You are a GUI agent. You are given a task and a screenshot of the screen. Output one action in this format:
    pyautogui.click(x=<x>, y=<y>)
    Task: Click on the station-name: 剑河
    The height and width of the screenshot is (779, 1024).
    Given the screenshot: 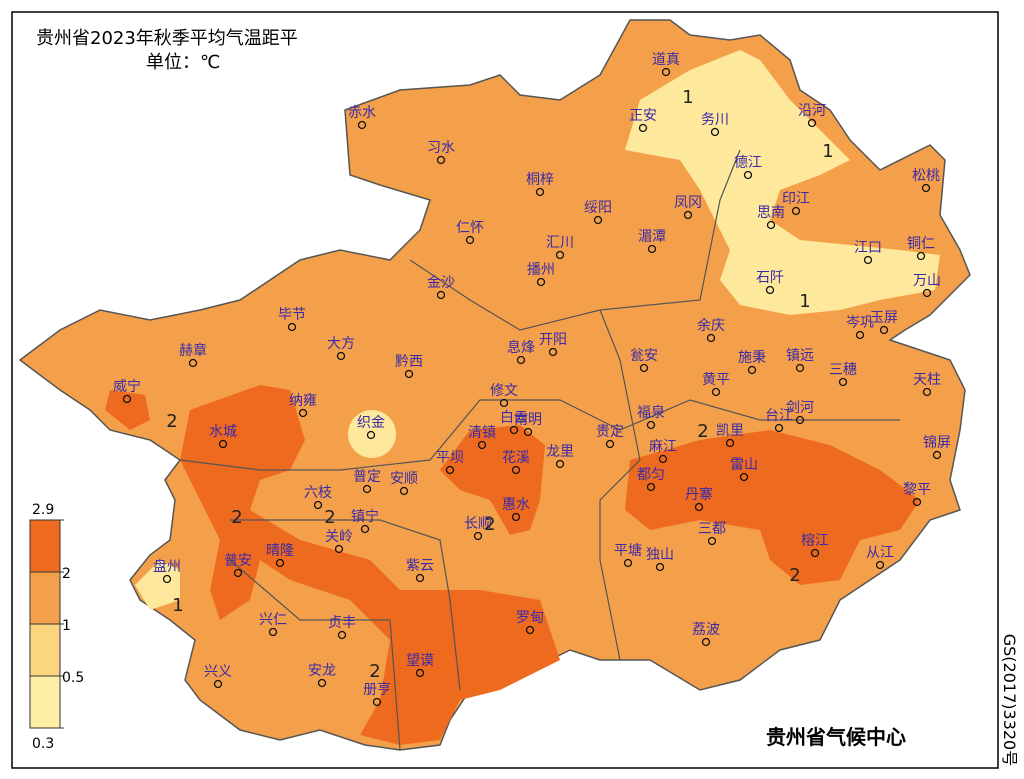 What is the action you would take?
    pyautogui.click(x=800, y=408)
    